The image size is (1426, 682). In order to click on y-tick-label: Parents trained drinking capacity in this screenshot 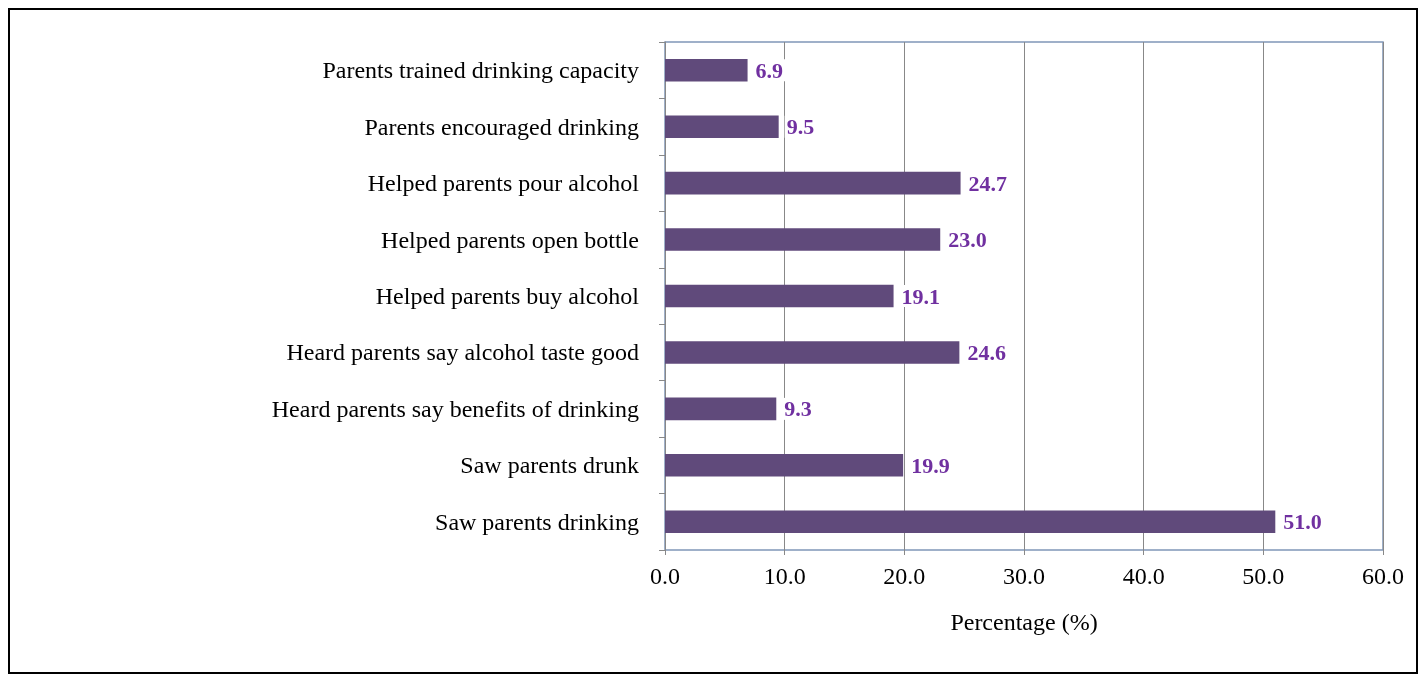, I will do `click(480, 70)`.